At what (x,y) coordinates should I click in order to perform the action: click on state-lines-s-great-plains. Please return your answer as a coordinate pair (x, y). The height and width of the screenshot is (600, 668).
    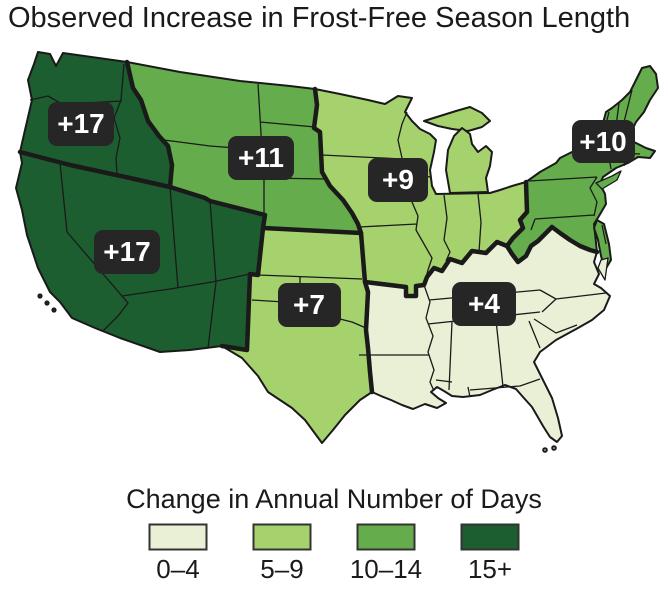
    Looking at the image, I should click on (309, 301).